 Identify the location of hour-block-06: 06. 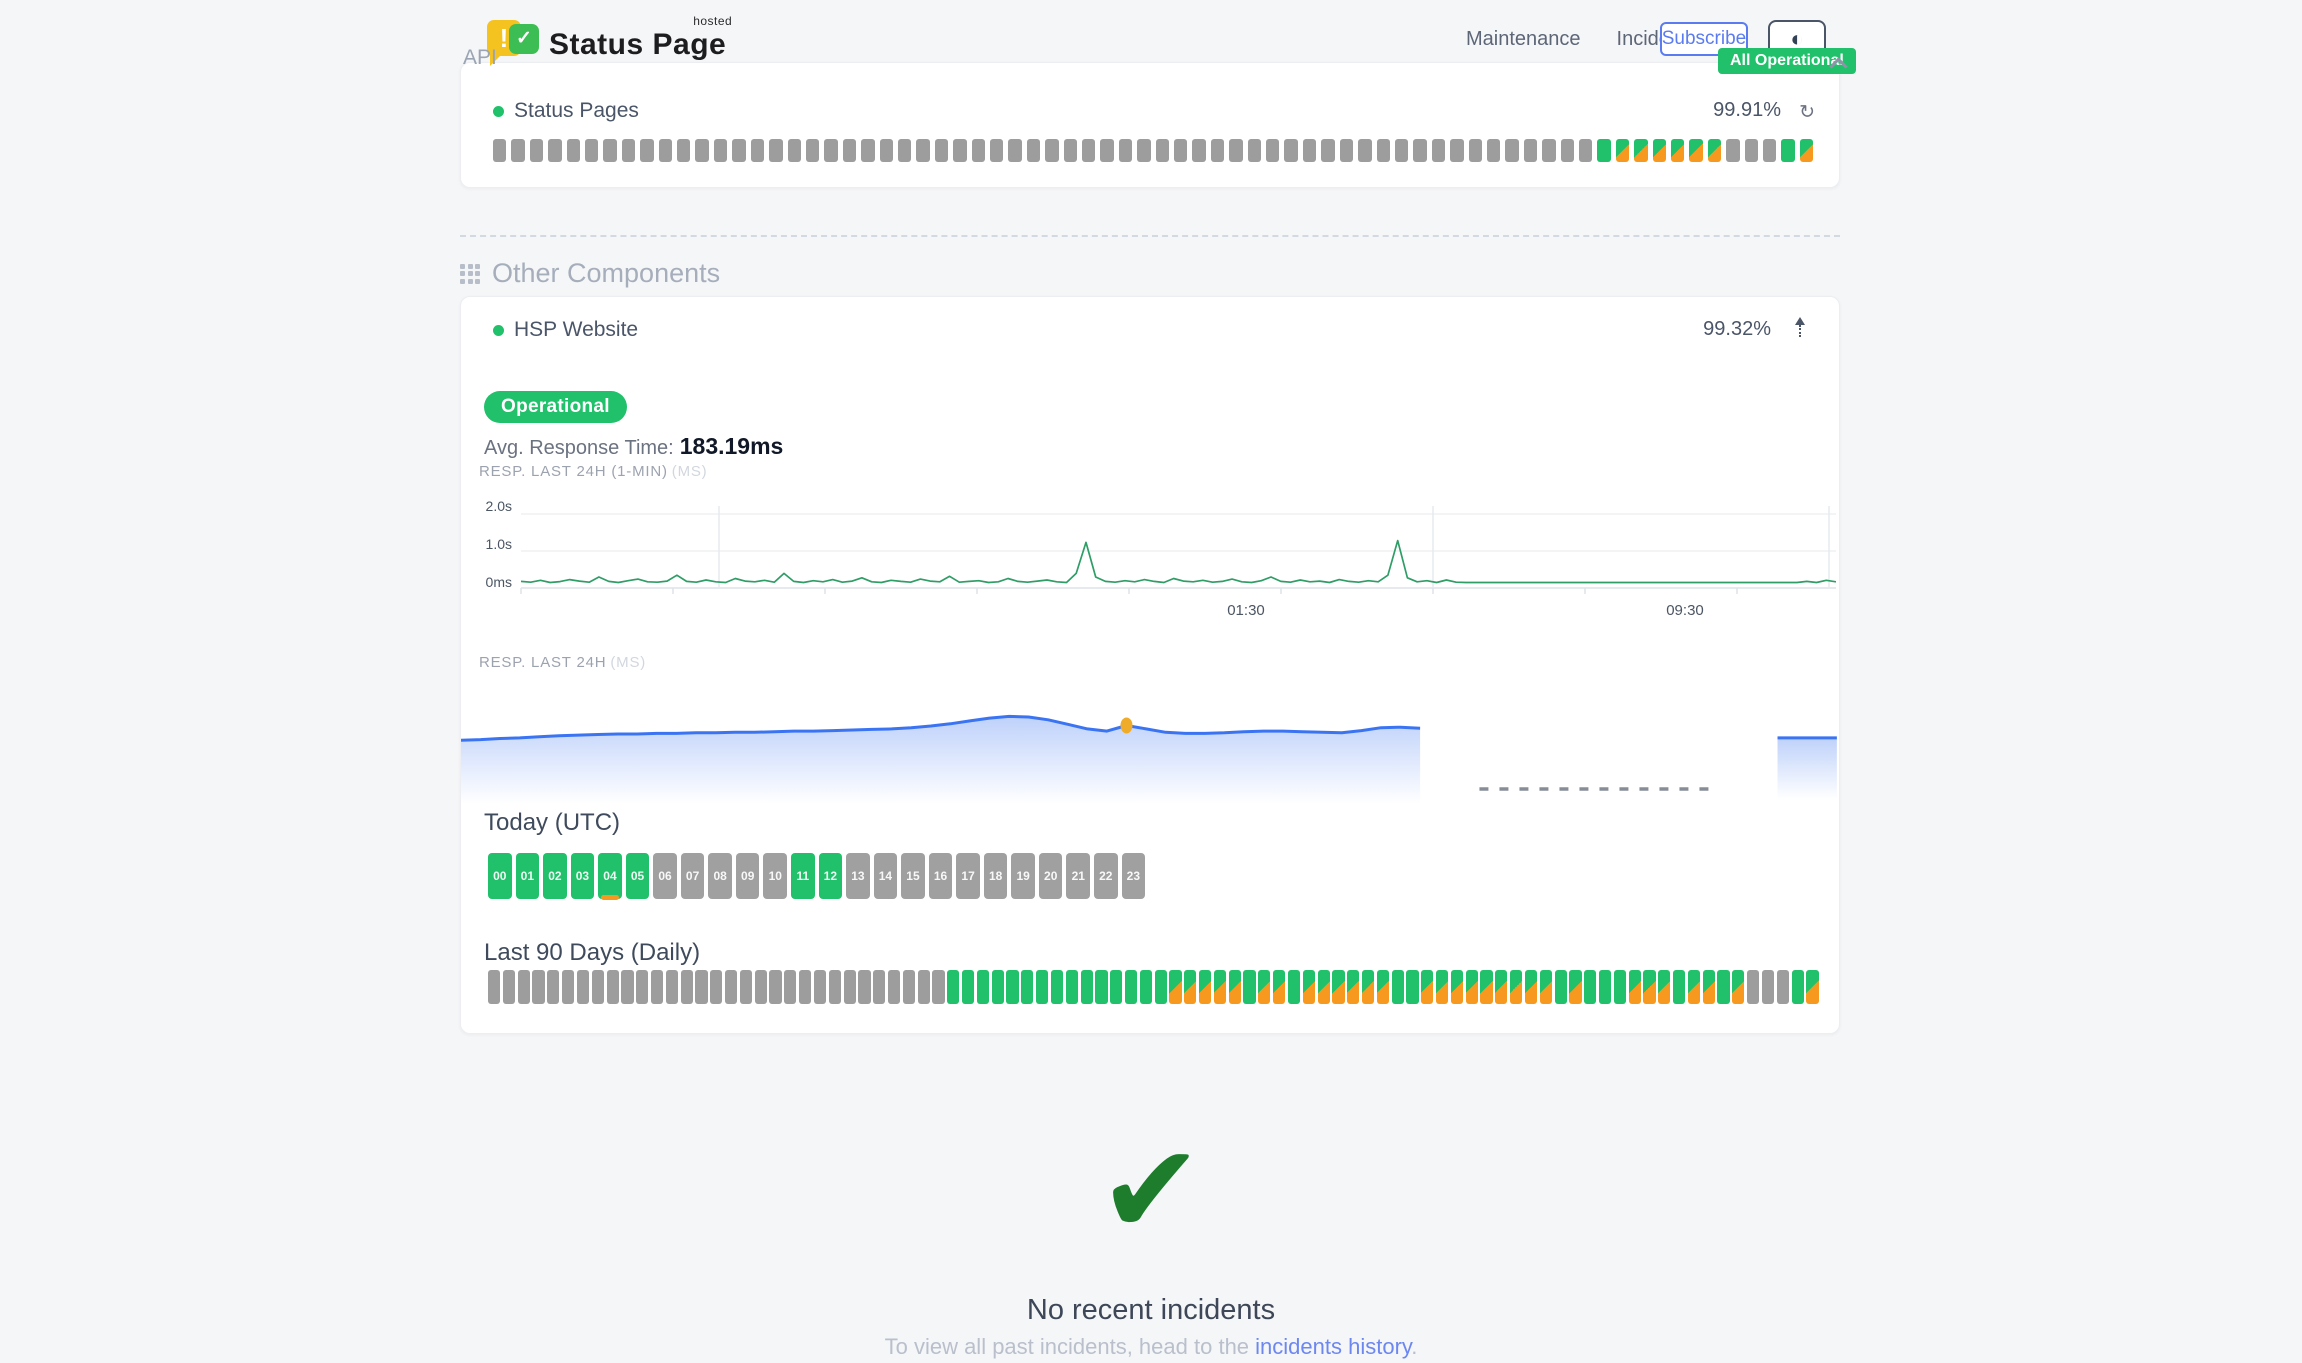
(665, 876).